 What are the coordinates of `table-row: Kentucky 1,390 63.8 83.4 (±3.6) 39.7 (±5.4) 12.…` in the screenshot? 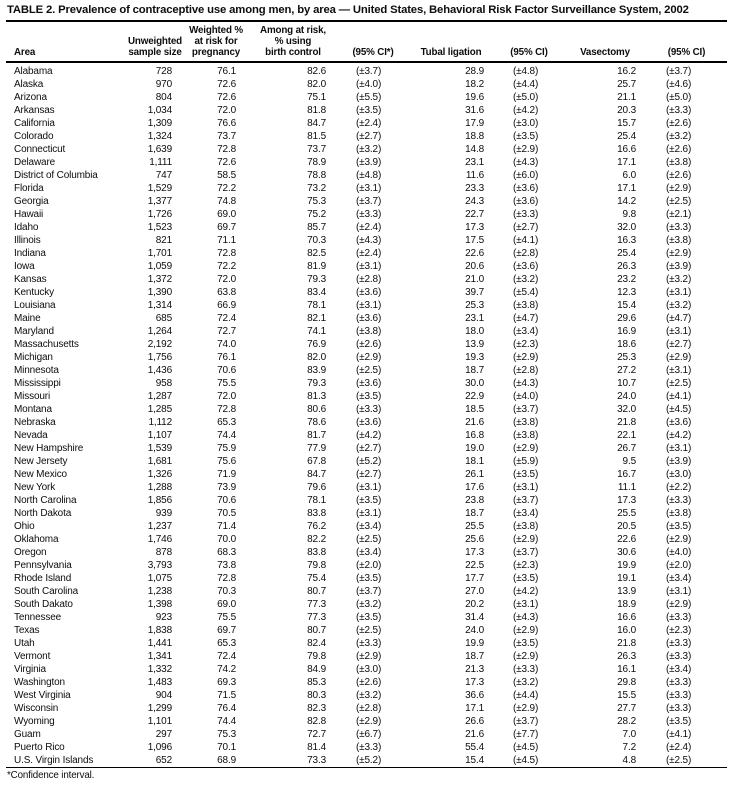 It's located at (366, 292).